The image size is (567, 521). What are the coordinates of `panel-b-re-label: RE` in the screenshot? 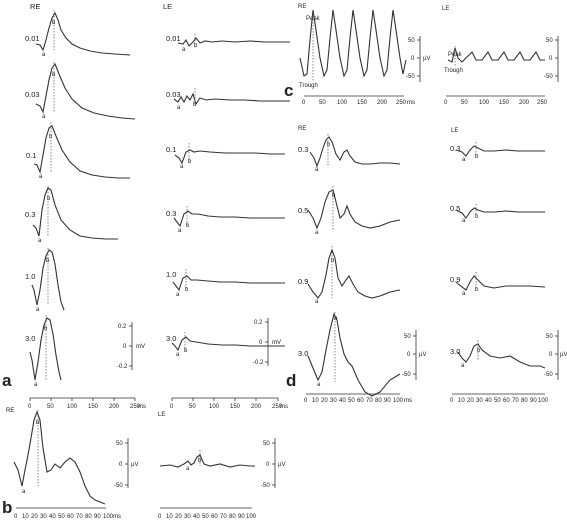 It's located at (10, 411).